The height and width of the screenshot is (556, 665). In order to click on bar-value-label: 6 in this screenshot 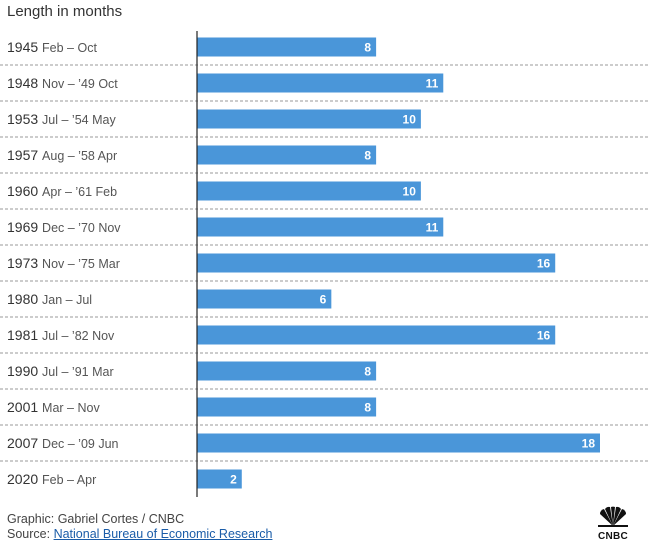, I will do `click(323, 300)`.